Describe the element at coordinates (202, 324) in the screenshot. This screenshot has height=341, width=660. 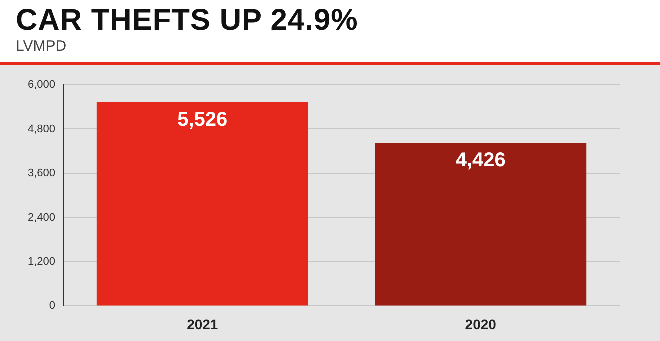
I see `x-tick-label: 2021` at that location.